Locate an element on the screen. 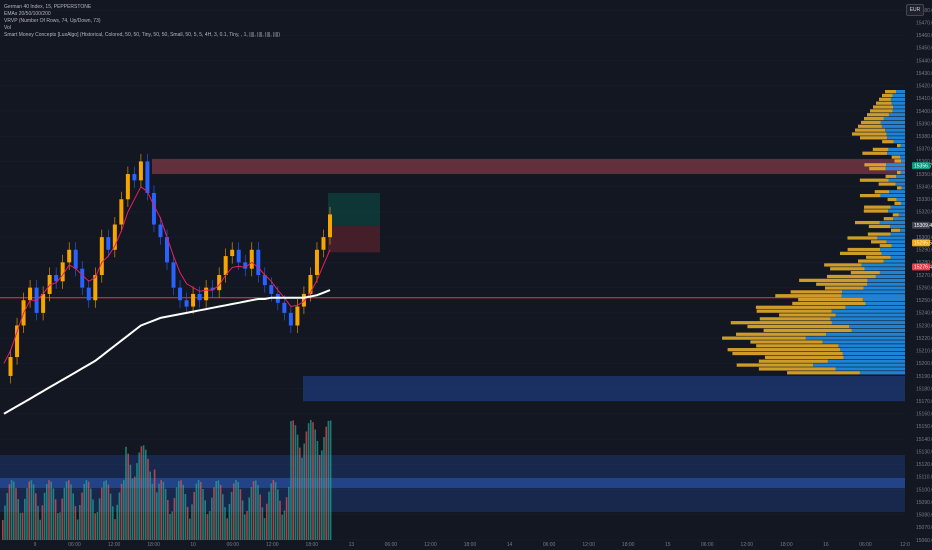 This screenshot has width=932, height=550. price-tick: 15150.0 is located at coordinates (924, 427).